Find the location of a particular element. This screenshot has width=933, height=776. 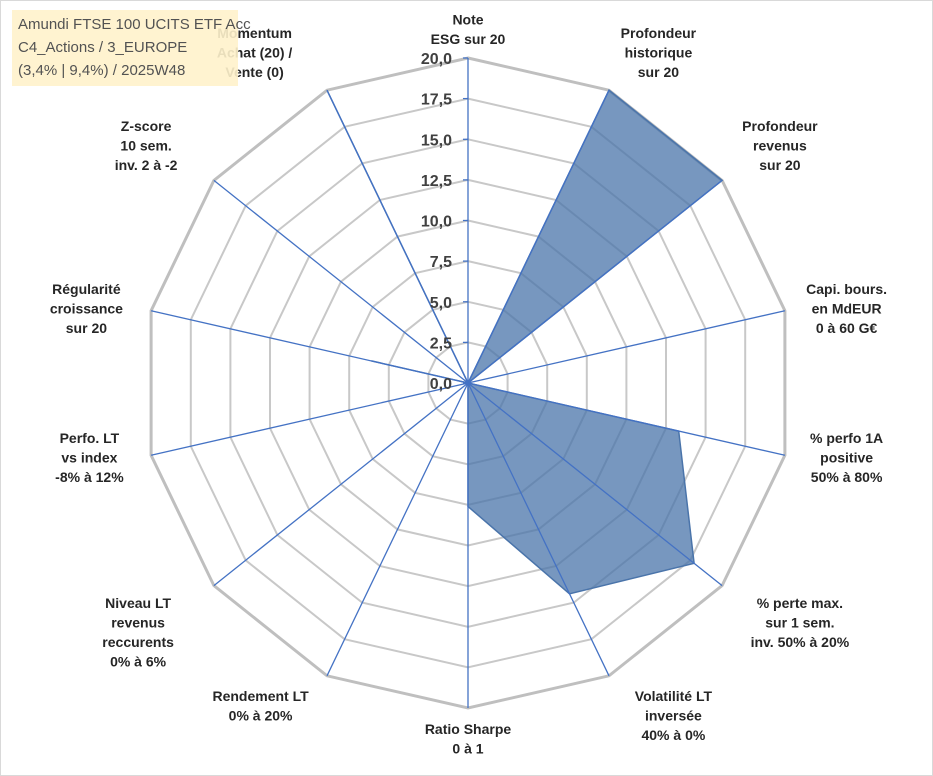

category-label-2: Profondeur revenus sur 20 is located at coordinates (780, 145).